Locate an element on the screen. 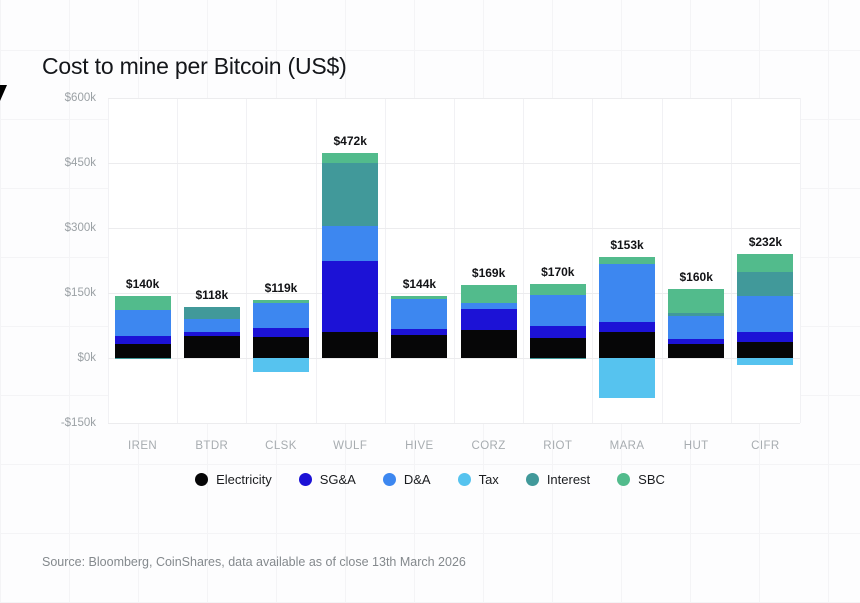 The height and width of the screenshot is (603, 860). bar-total-label: $140k is located at coordinates (142, 284).